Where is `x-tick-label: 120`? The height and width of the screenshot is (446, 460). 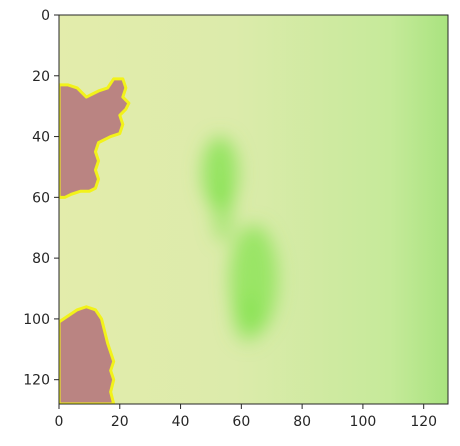
x-tick-label: 120 is located at coordinates (423, 422).